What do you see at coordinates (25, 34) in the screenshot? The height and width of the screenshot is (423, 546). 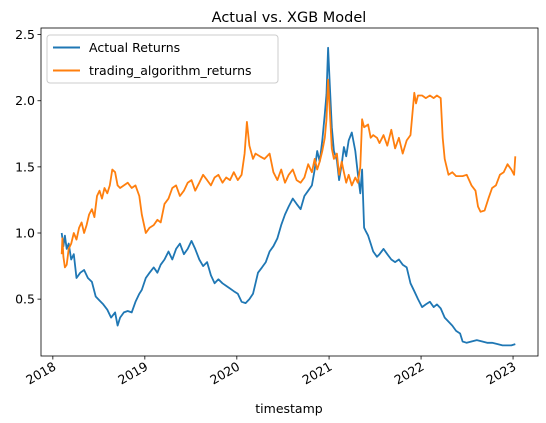 I see `y-tick-label: 2.5` at bounding box center [25, 34].